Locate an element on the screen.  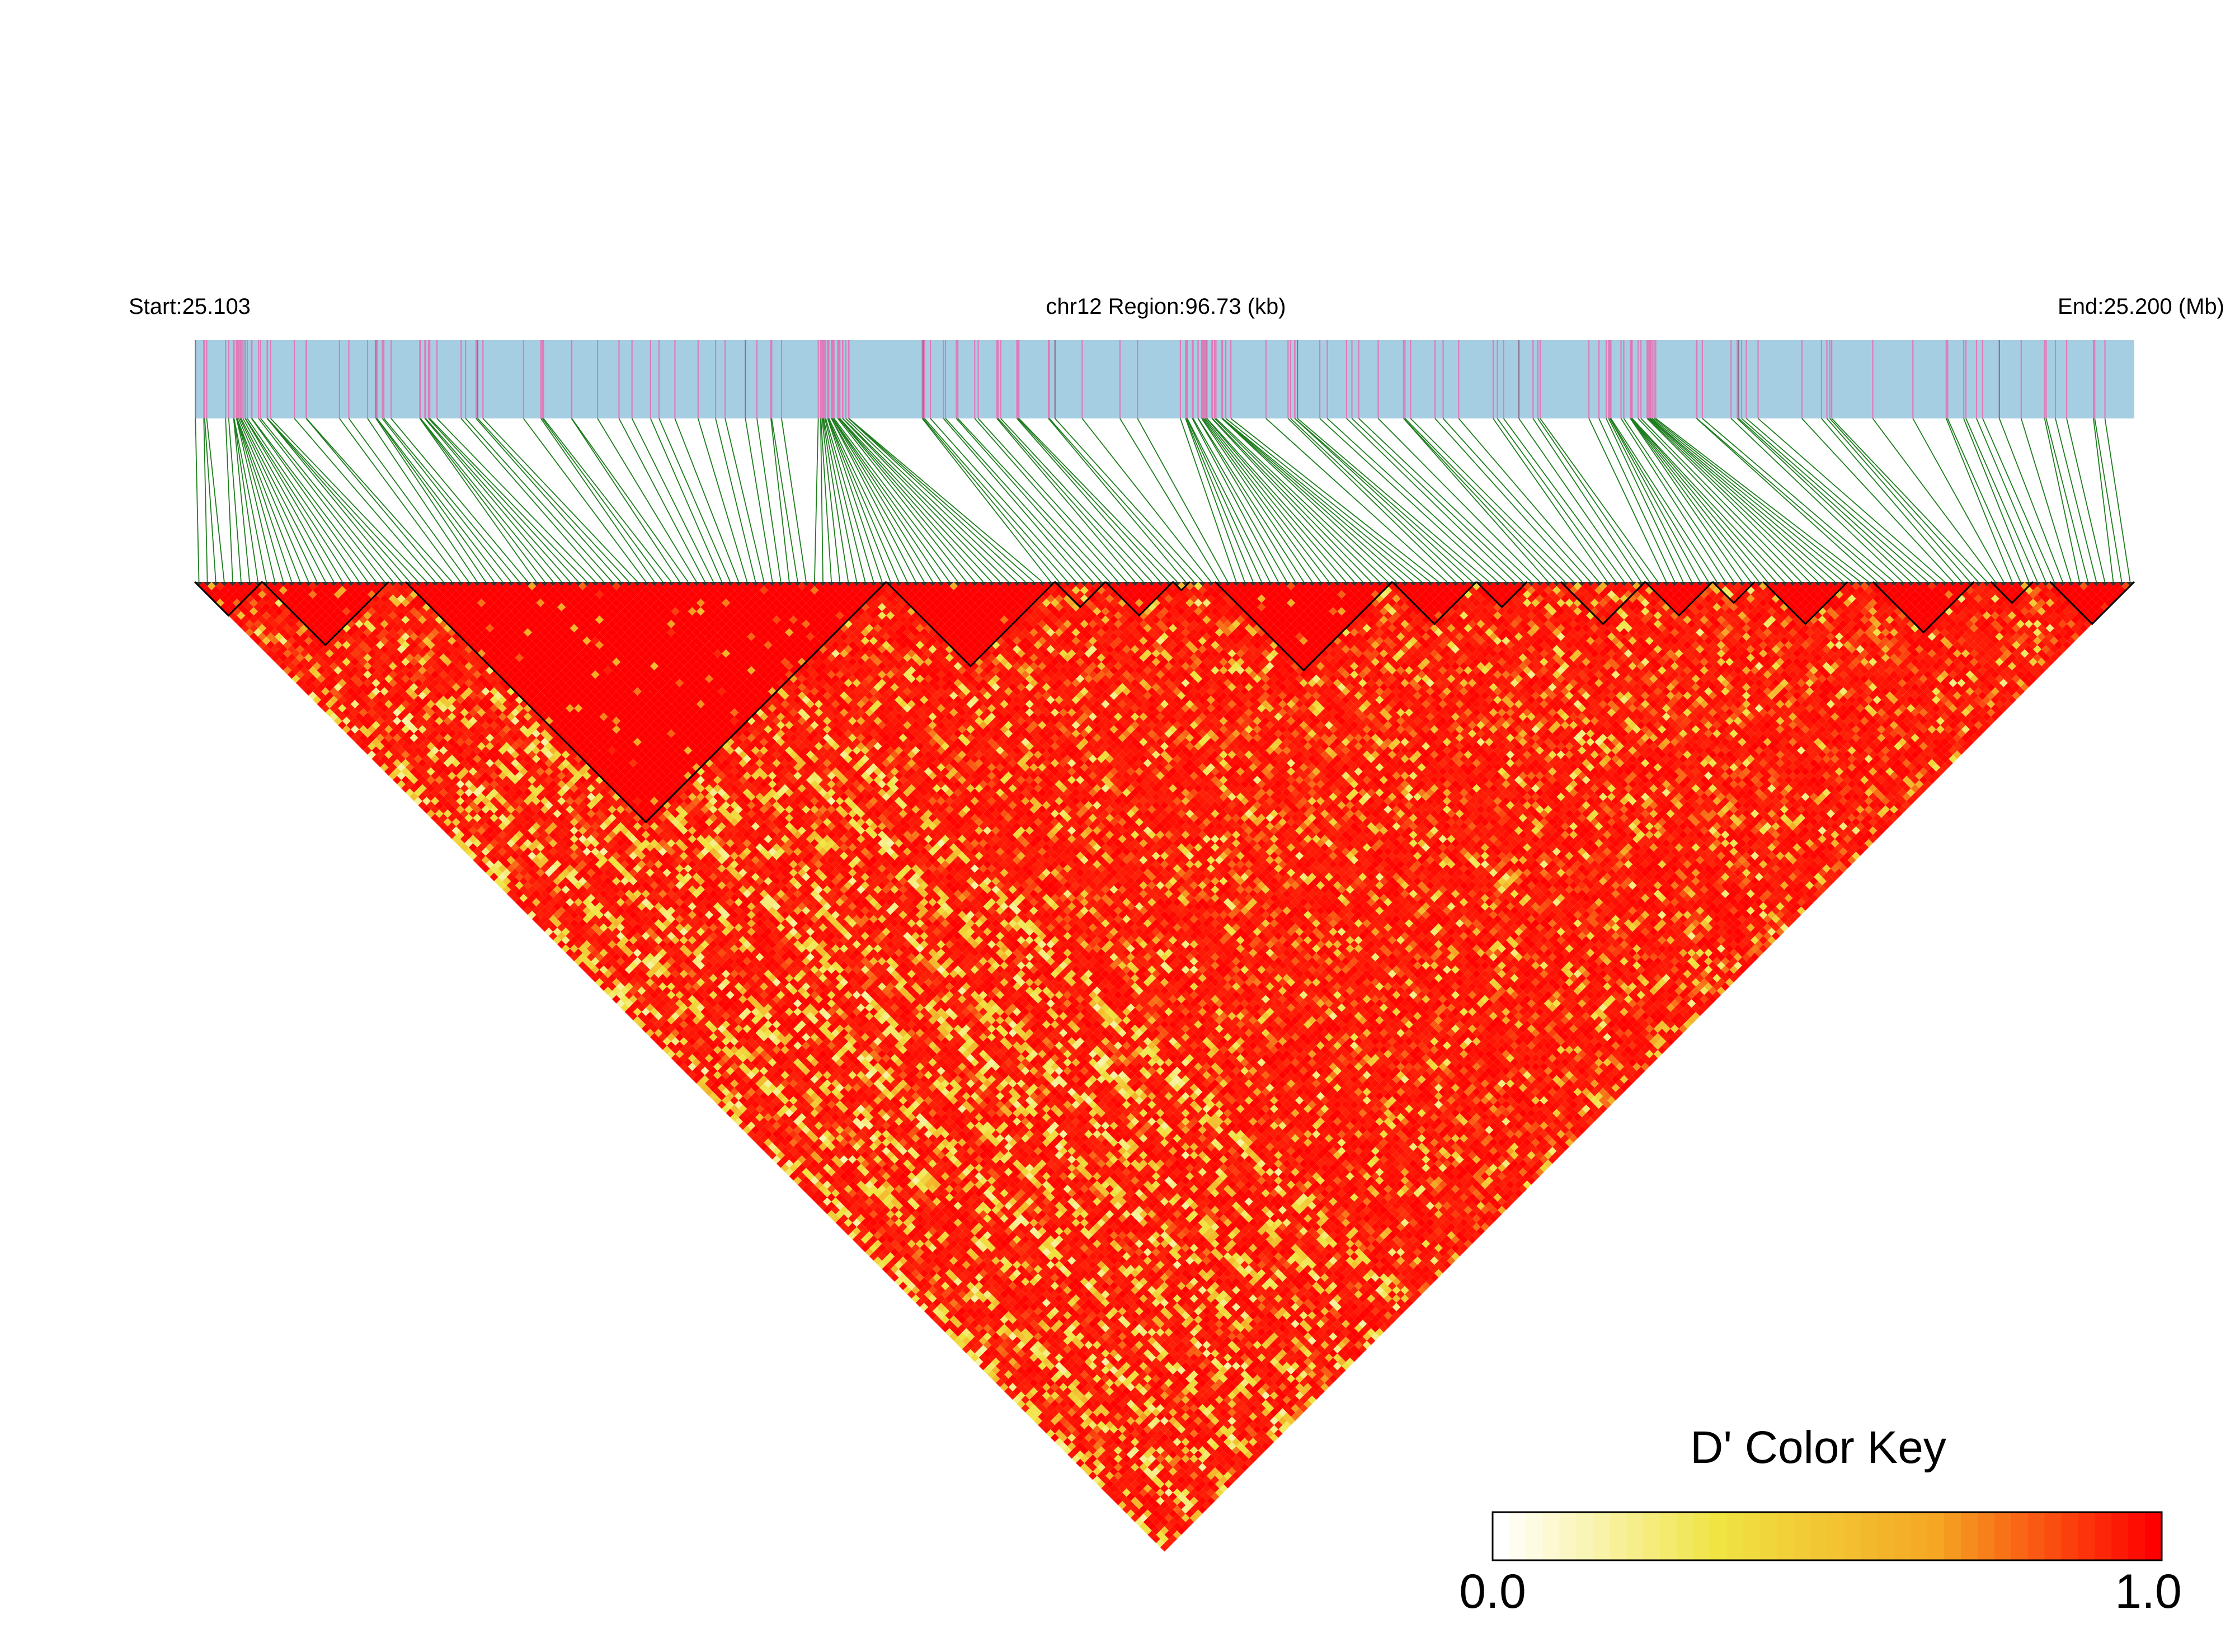
end-label: End:25.200 (Mb) is located at coordinates (2141, 306).